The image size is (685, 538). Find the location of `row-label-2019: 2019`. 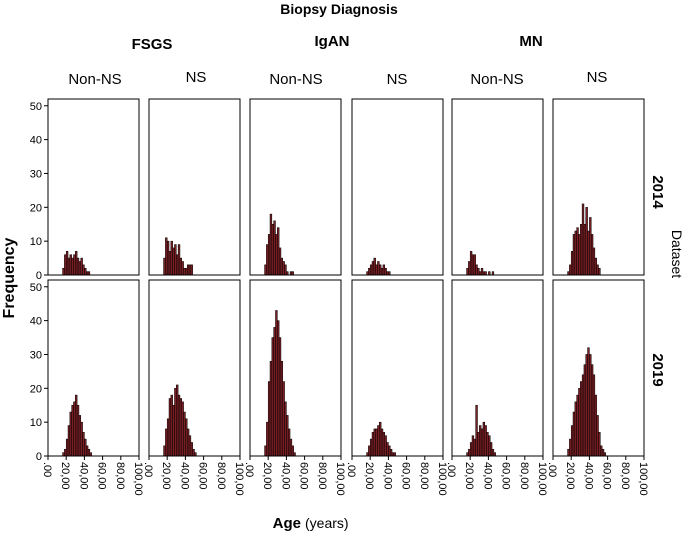

row-label-2019: 2019 is located at coordinates (657, 369).